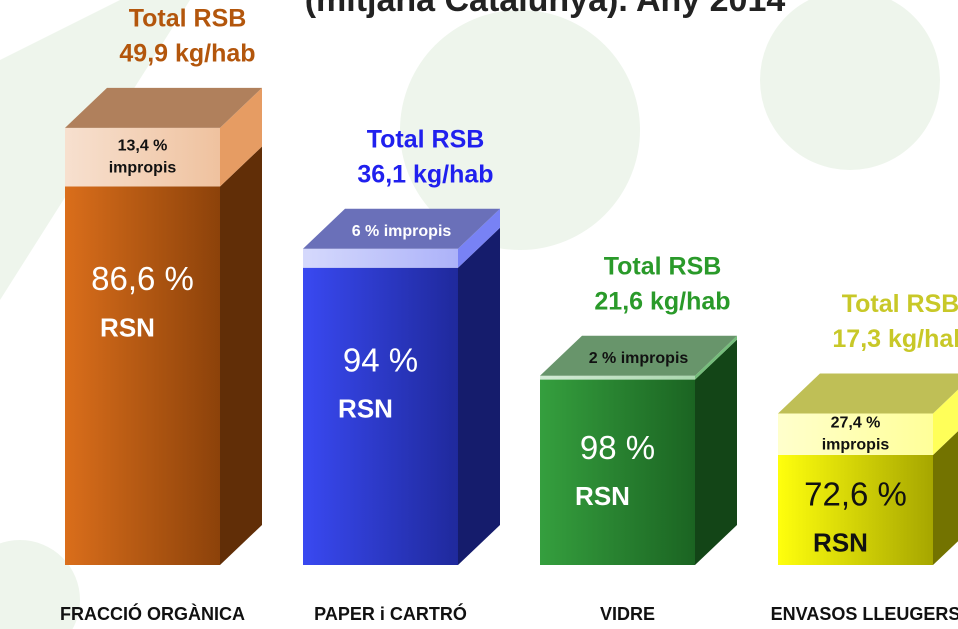  What do you see at coordinates (187, 53) in the screenshot?
I see `total-label: 49,9 kg/hab` at bounding box center [187, 53].